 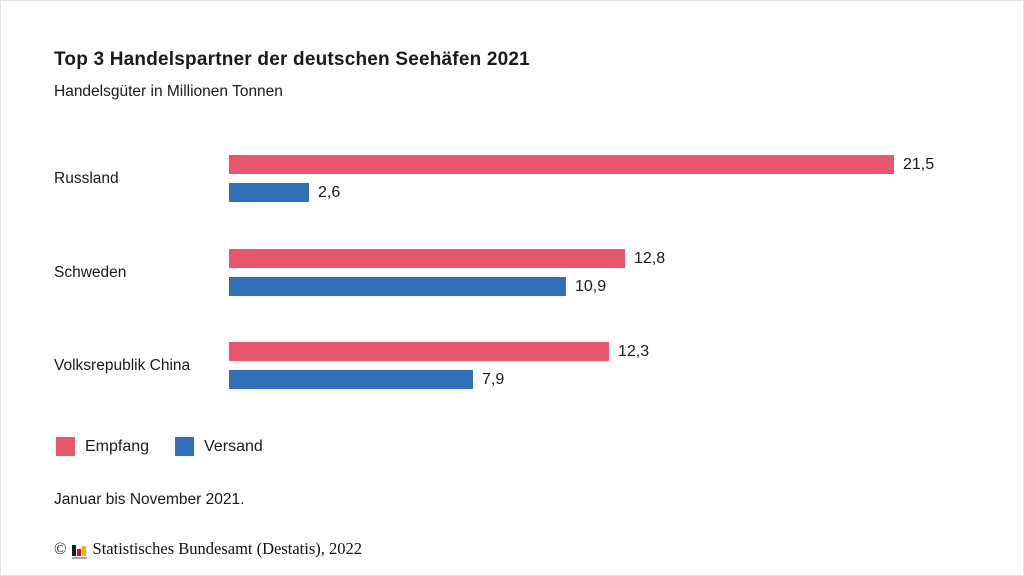 What do you see at coordinates (73, 550) in the screenshot?
I see `logo-bar-black` at bounding box center [73, 550].